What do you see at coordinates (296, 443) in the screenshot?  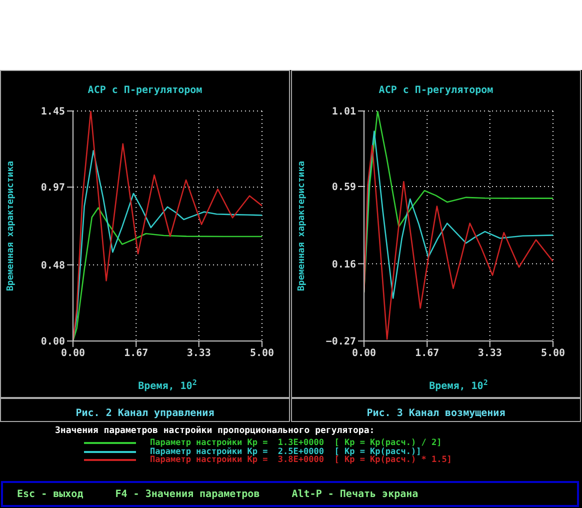 I see `text: Параметр настройки Kp = 1.3E+0000 [ Kp = Kp(расч.) / 2]` at bounding box center [296, 443].